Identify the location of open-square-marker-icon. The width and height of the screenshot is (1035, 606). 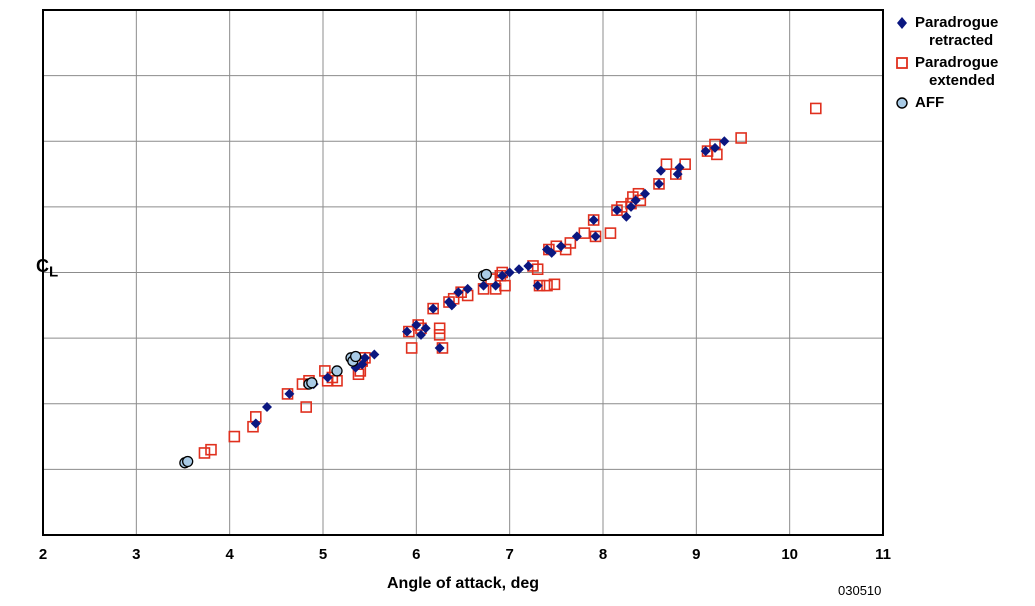
(902, 63).